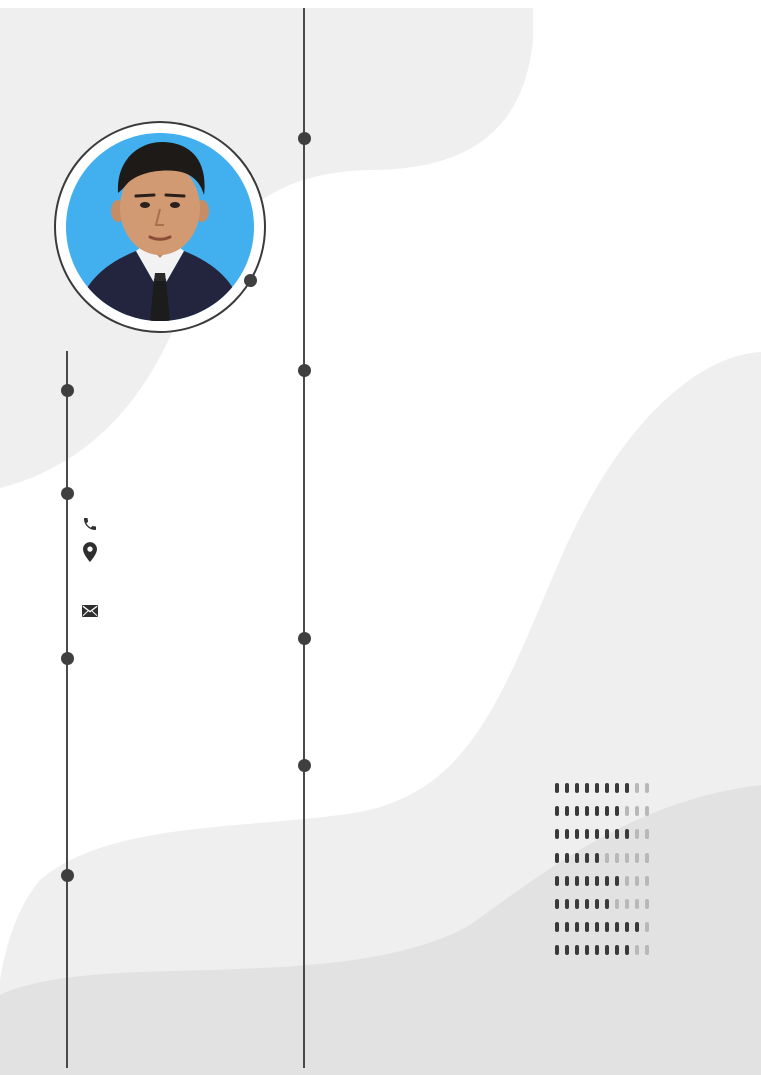  Describe the element at coordinates (91, 552) in the screenshot. I see `location-pin-icon` at that location.